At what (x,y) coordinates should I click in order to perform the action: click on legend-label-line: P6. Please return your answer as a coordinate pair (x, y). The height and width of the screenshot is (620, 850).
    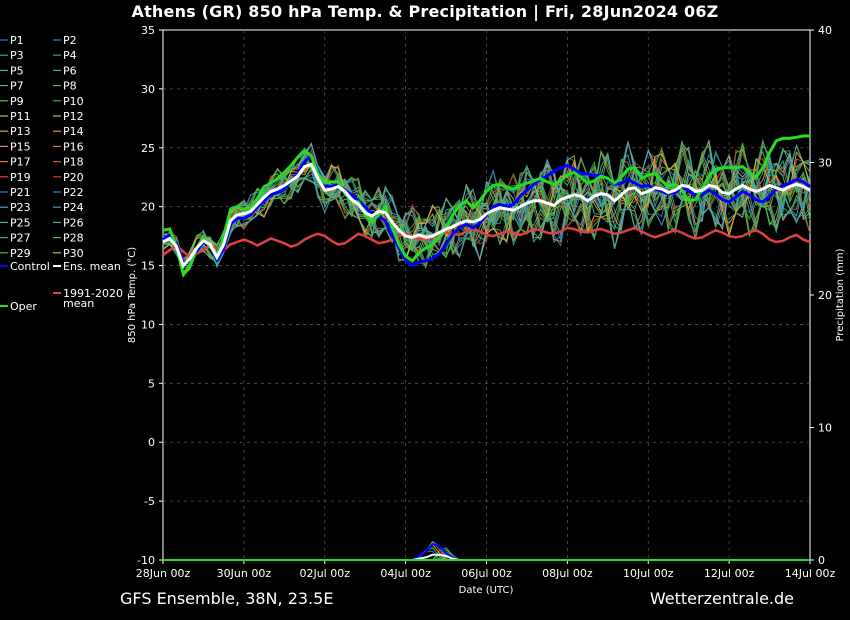
    Looking at the image, I should click on (70, 70).